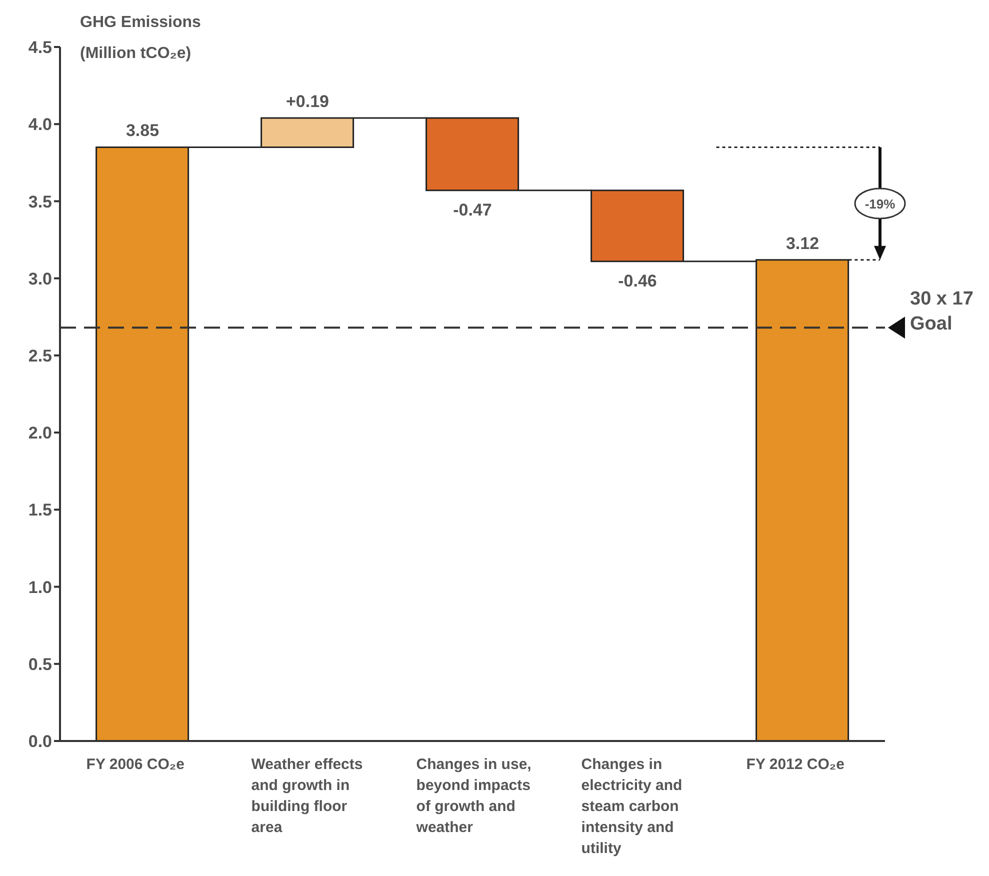  I want to click on ref-line-label: 30 x 17 Goal, so click(942, 311).